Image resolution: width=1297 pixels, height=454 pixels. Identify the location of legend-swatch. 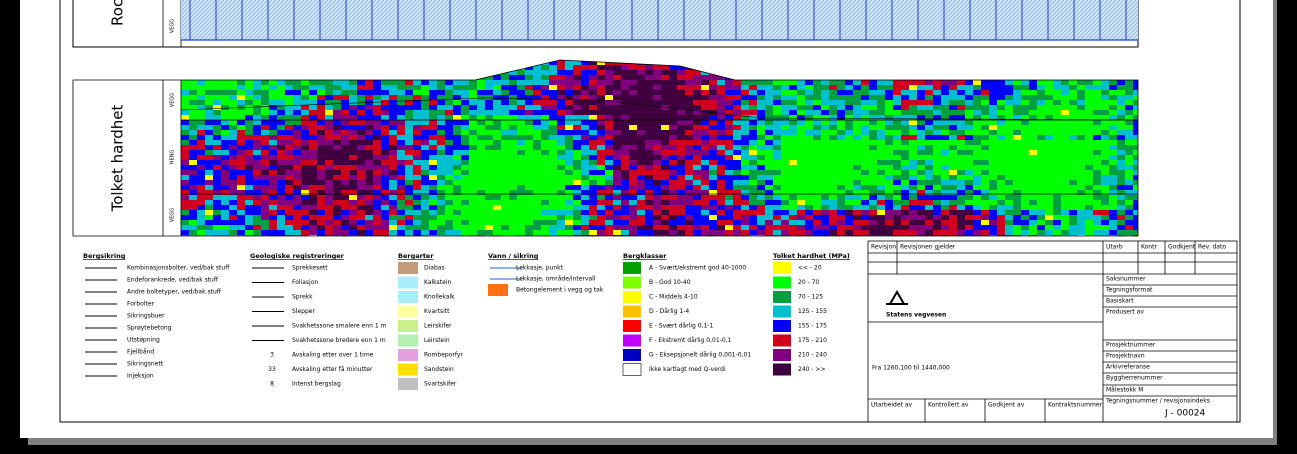
(408, 355).